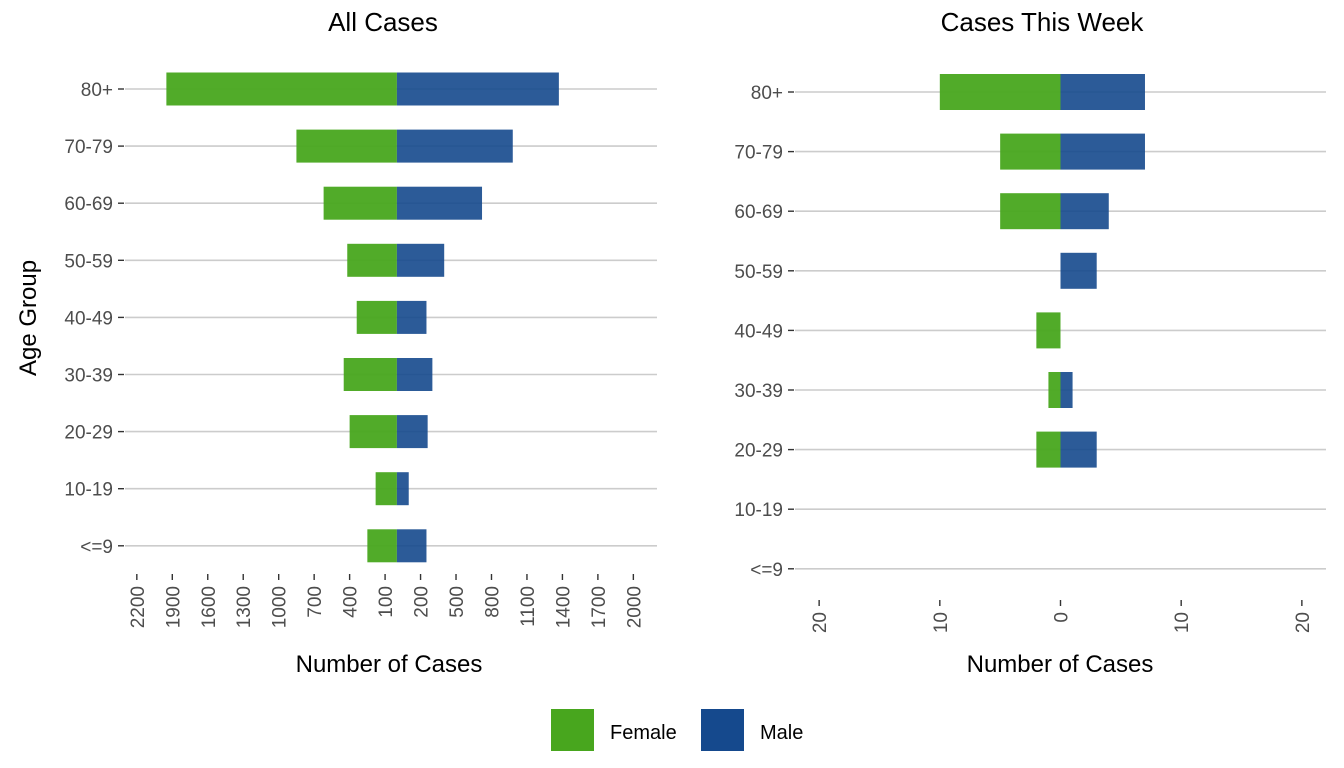 The image size is (1344, 768). What do you see at coordinates (386, 602) in the screenshot?
I see `x-tick-label: 100` at bounding box center [386, 602].